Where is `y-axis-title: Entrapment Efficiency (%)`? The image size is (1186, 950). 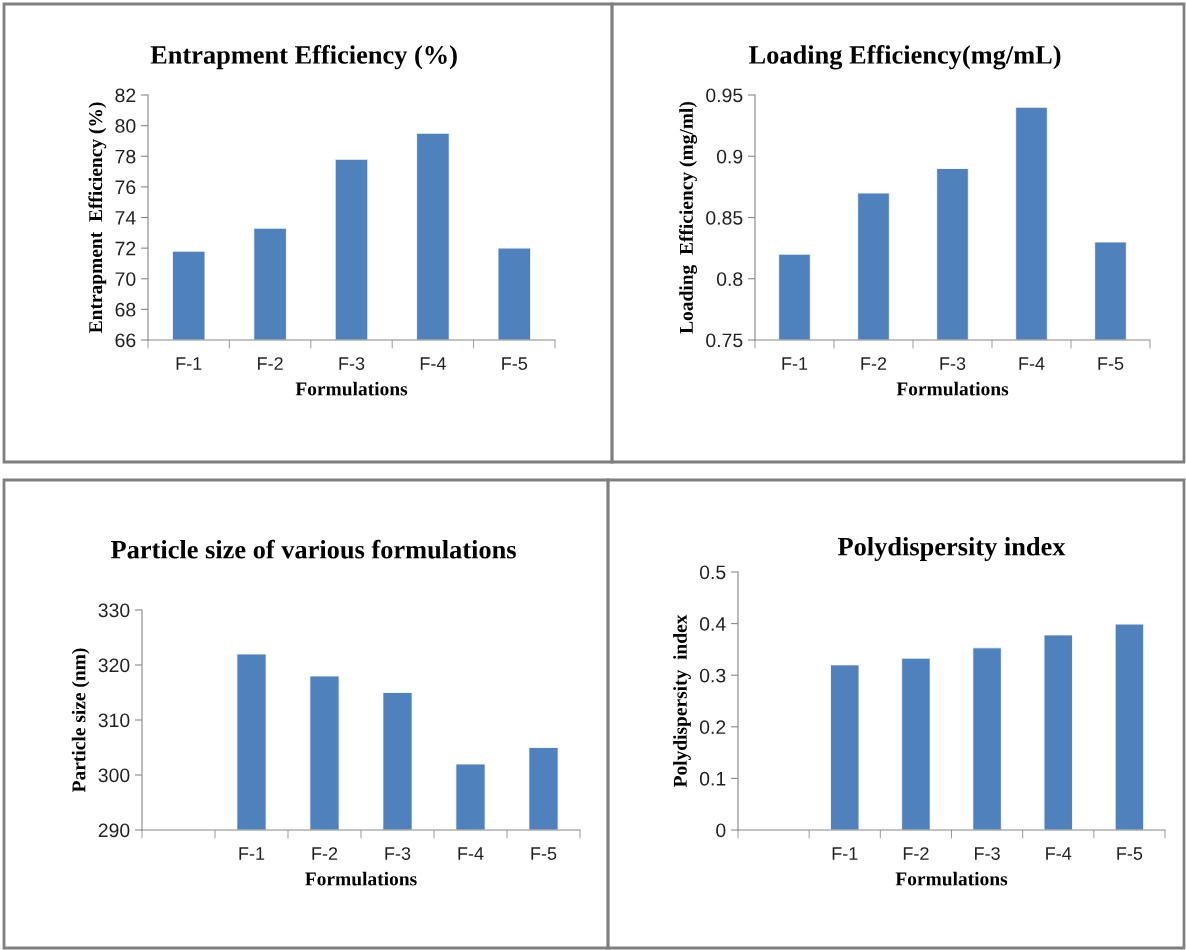 y-axis-title: Entrapment Efficiency (%) is located at coordinates (97, 217).